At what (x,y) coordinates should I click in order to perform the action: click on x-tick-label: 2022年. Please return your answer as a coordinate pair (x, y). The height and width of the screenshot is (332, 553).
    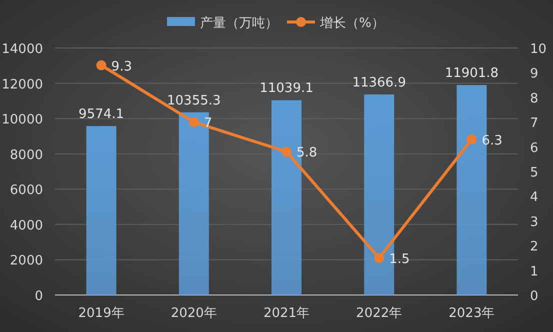
    Looking at the image, I should click on (379, 313).